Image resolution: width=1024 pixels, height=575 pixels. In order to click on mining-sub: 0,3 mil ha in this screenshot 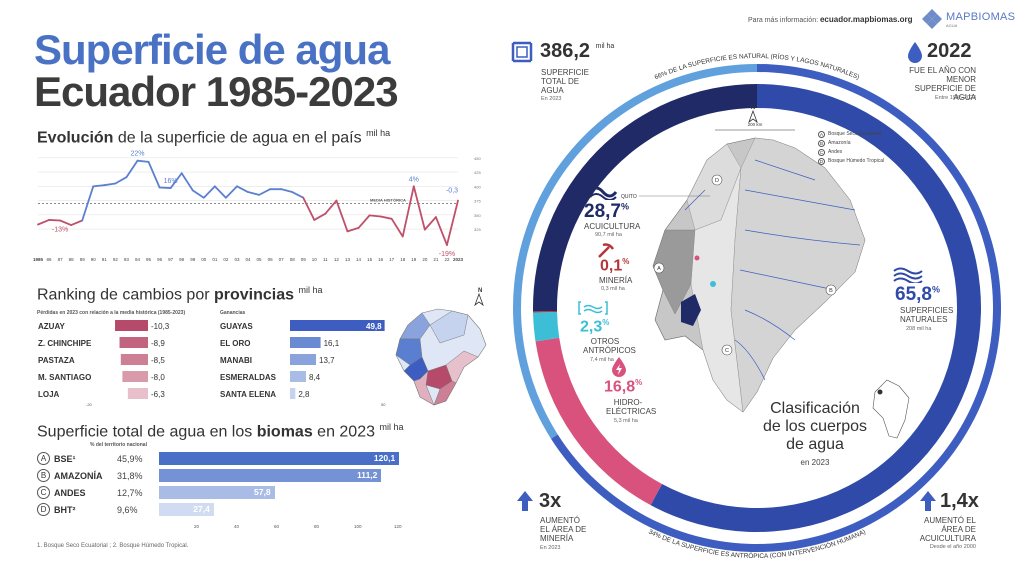, I will do `click(613, 289)`.